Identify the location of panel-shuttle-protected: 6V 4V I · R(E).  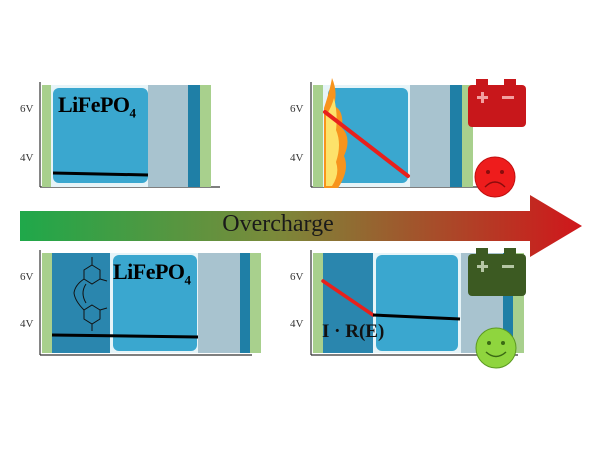
(410, 310).